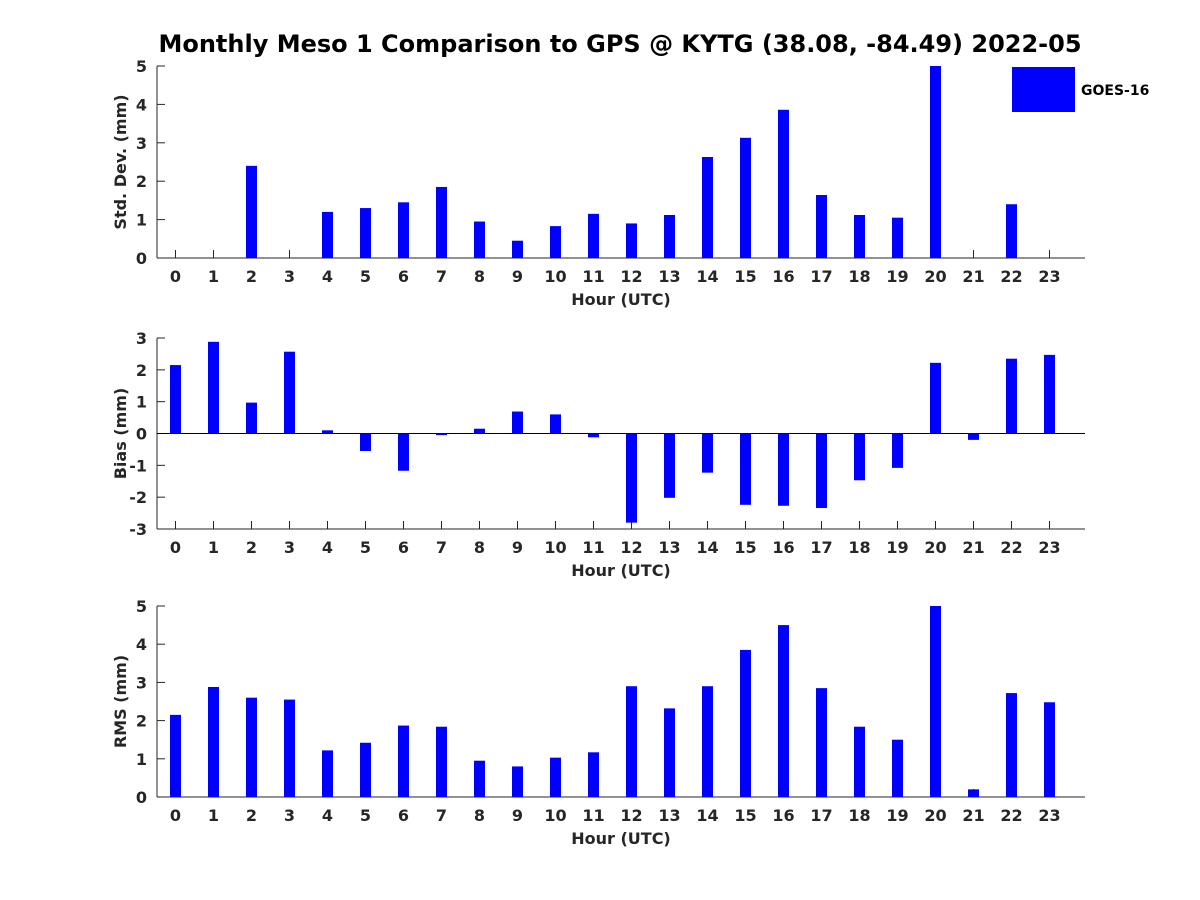  Describe the element at coordinates (138, 529) in the screenshot. I see `y-tick-label: -3` at that location.